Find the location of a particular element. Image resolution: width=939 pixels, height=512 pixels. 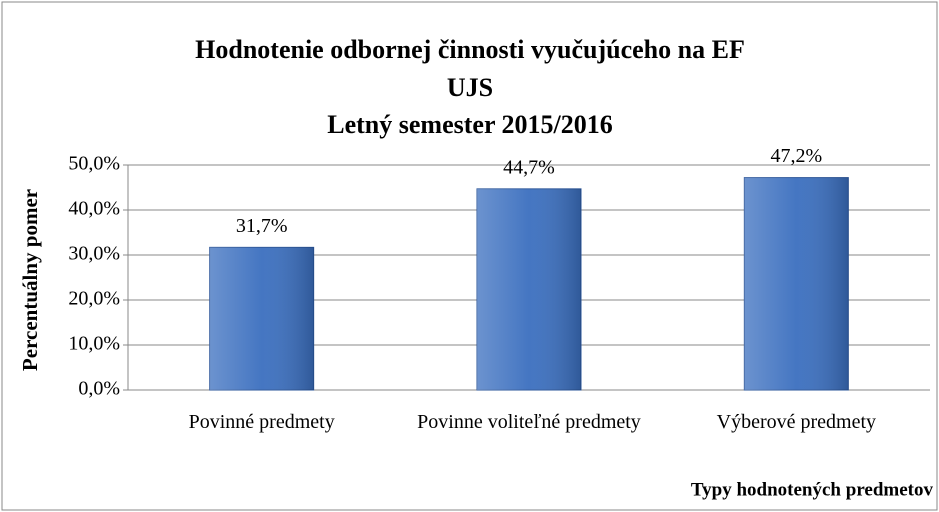

data-label: 44,7% is located at coordinates (529, 167).